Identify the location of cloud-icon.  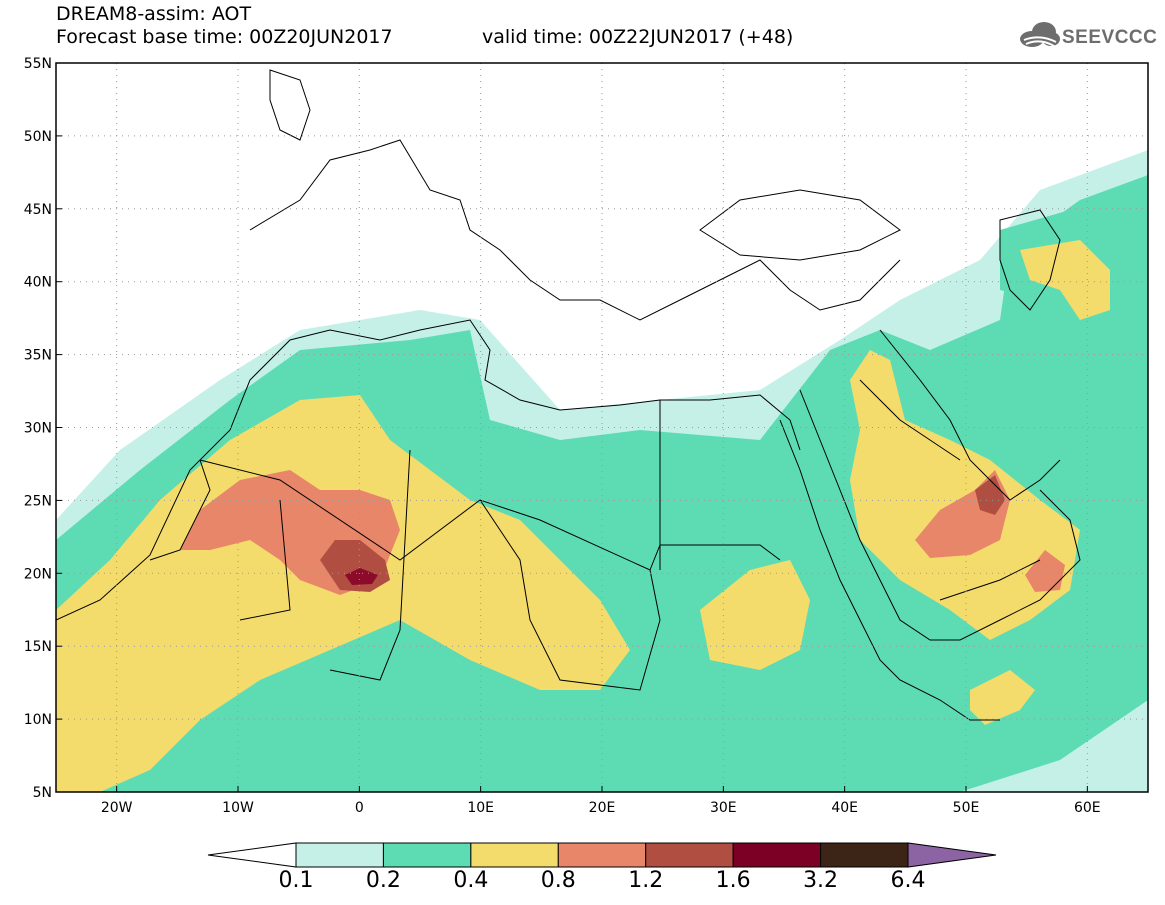
(1040, 34).